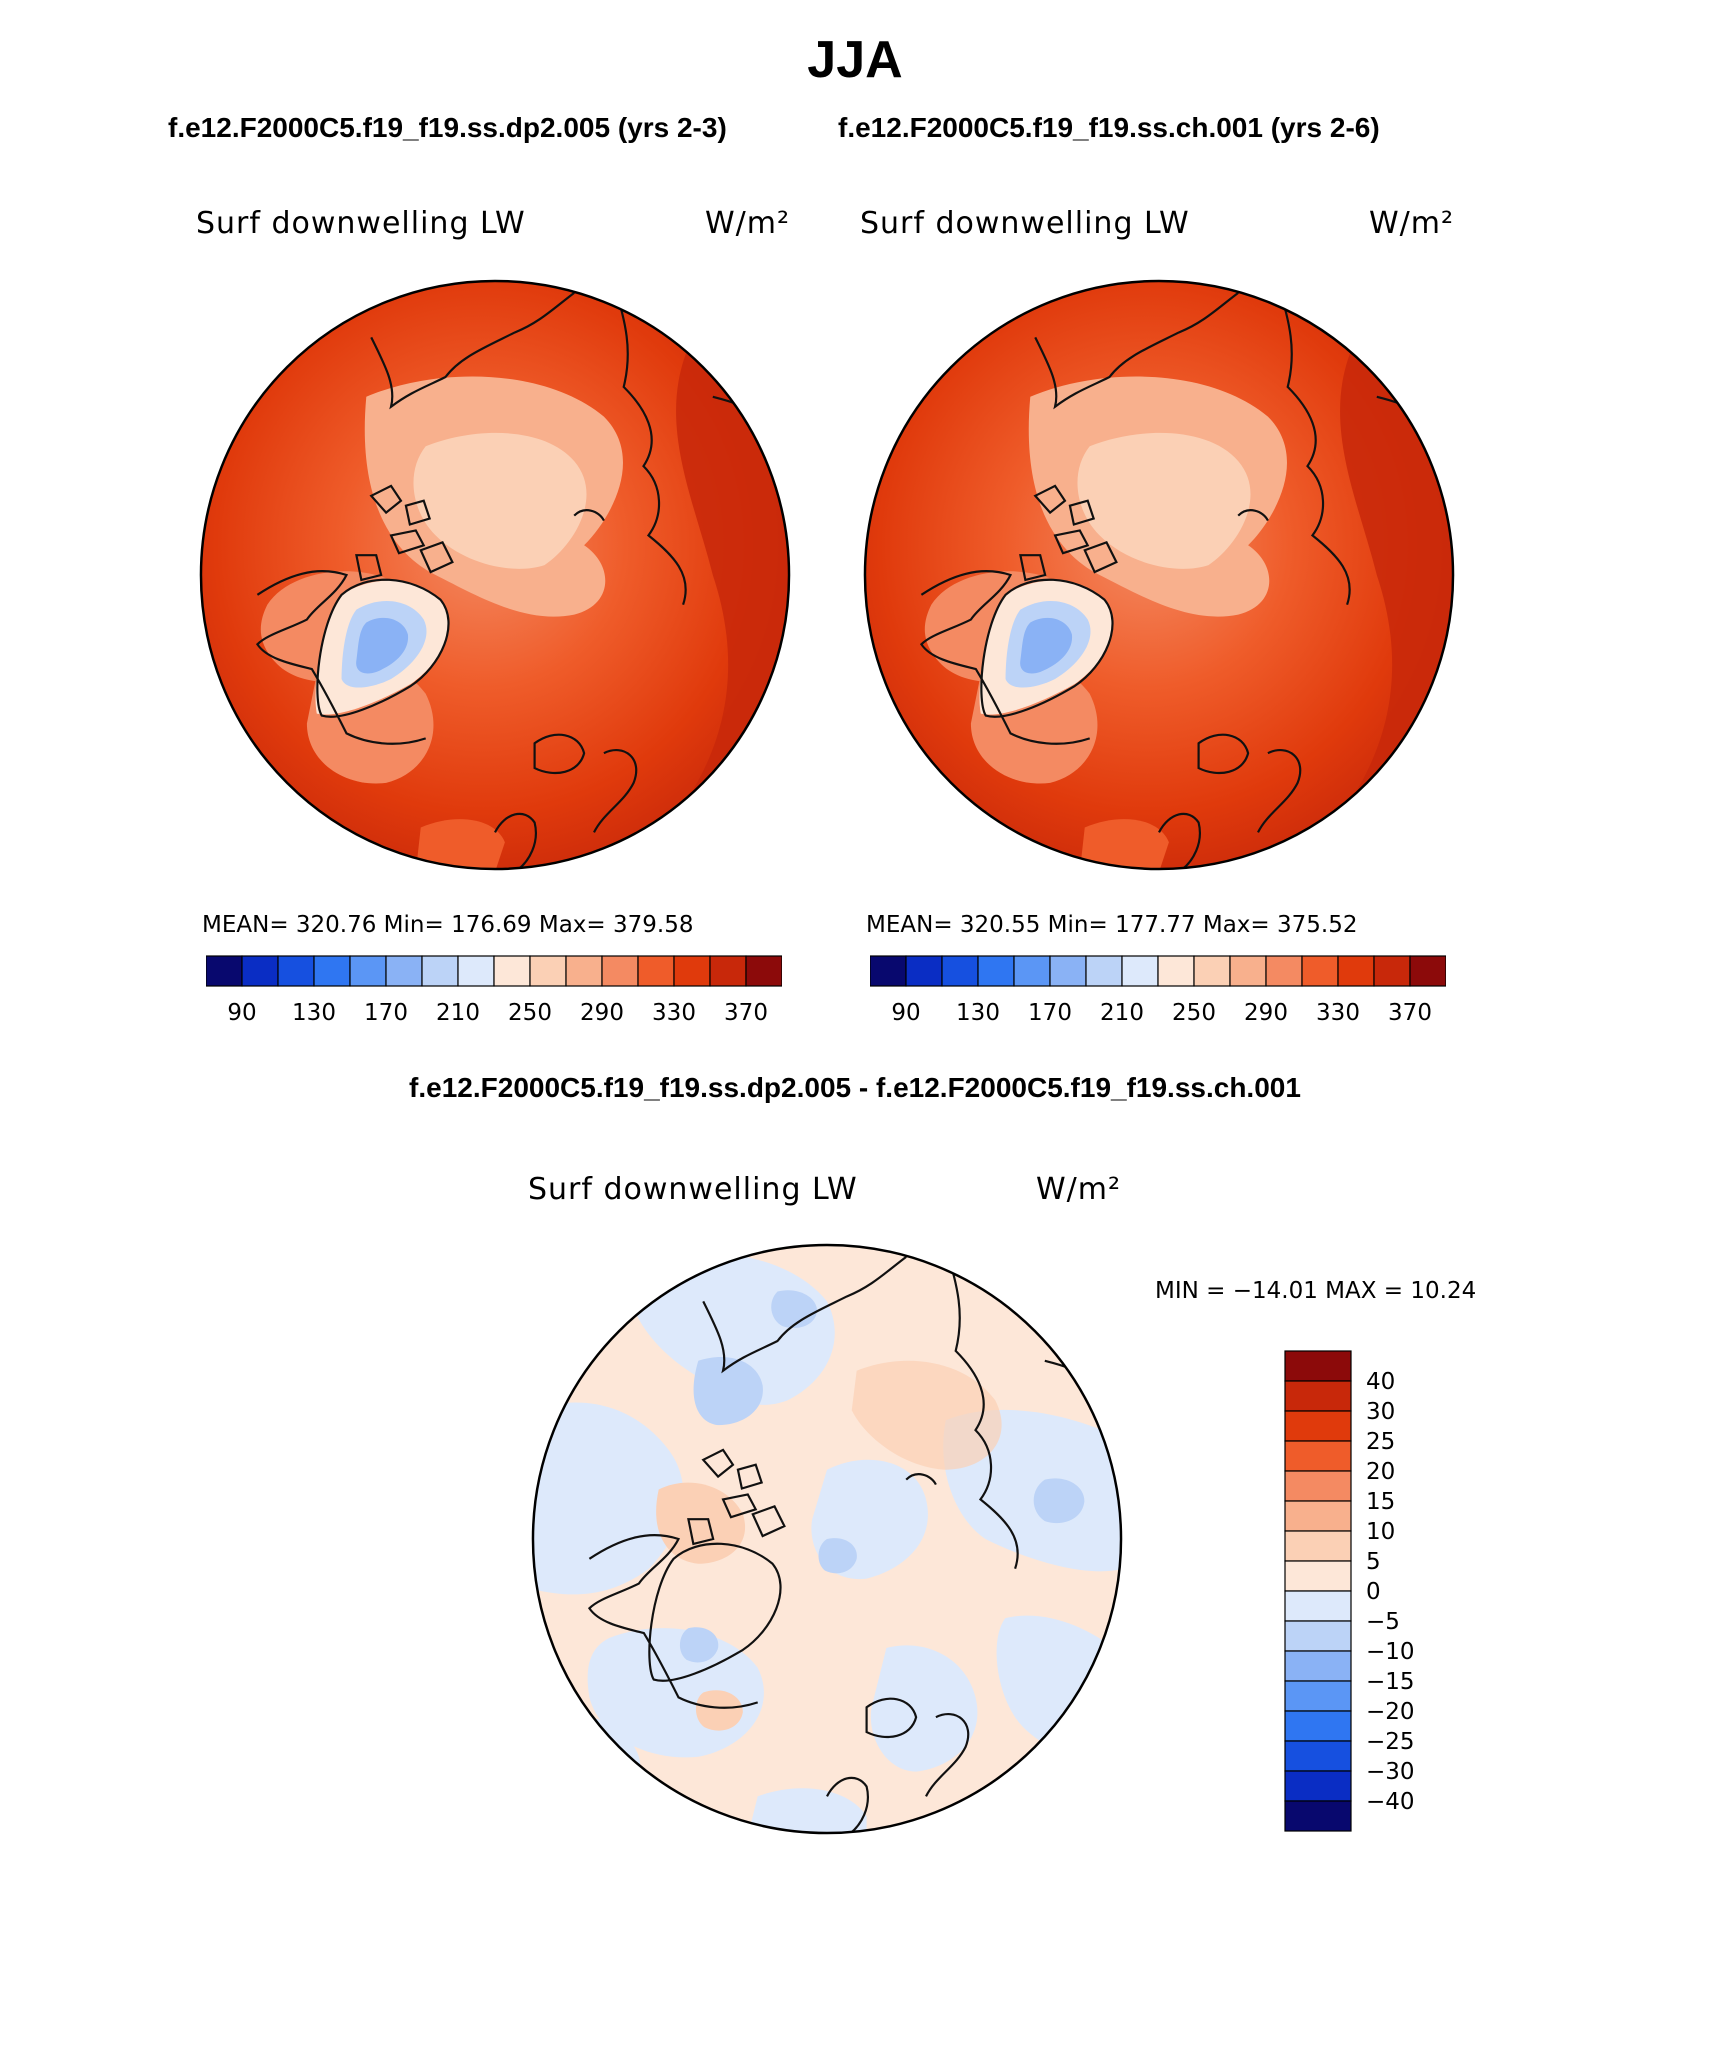 The width and height of the screenshot is (1710, 2061). I want to click on panel-title-right: Surf downwelling LW, so click(1025, 223).